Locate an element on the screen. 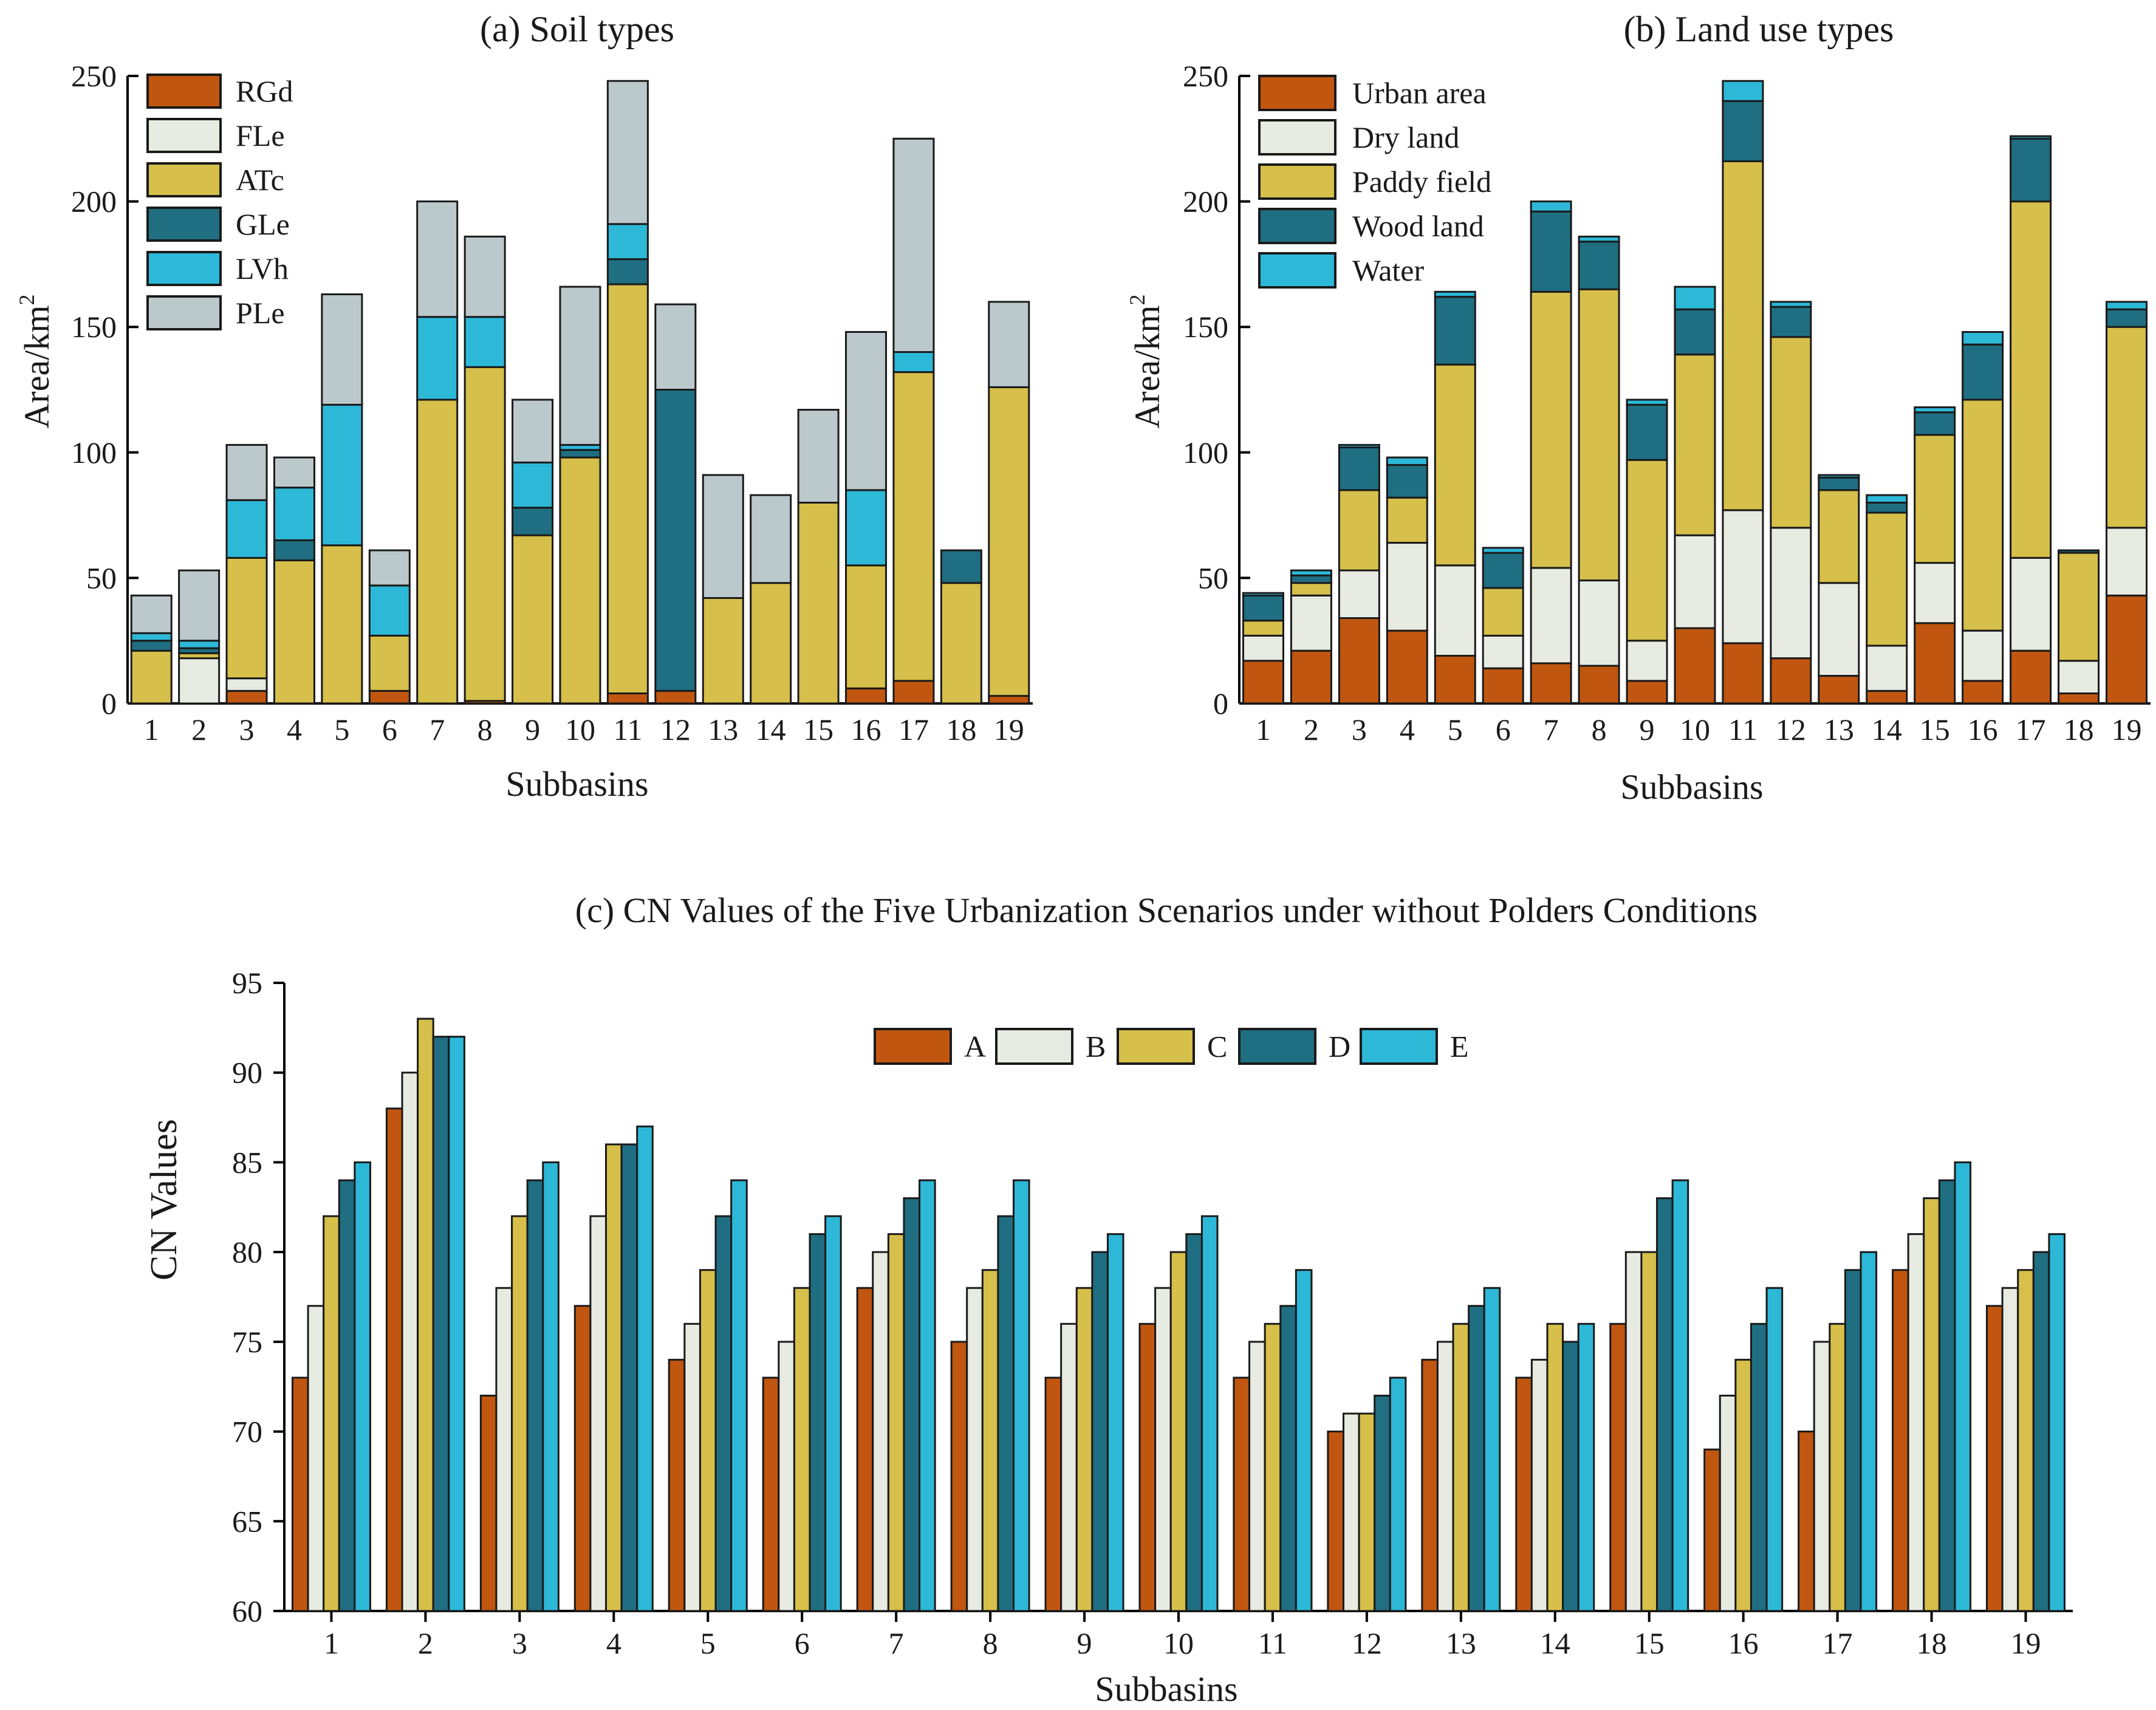  x-tick-label: 3 is located at coordinates (519, 1643).